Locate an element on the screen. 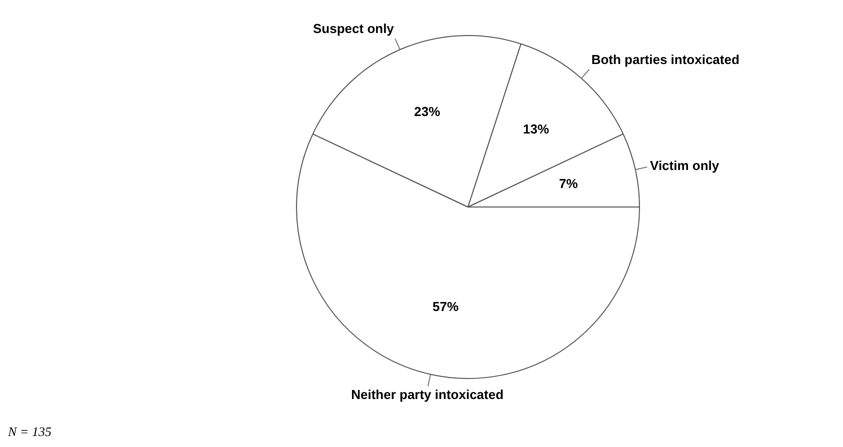 This screenshot has height=447, width=843. slice-label: Victim only is located at coordinates (685, 165).